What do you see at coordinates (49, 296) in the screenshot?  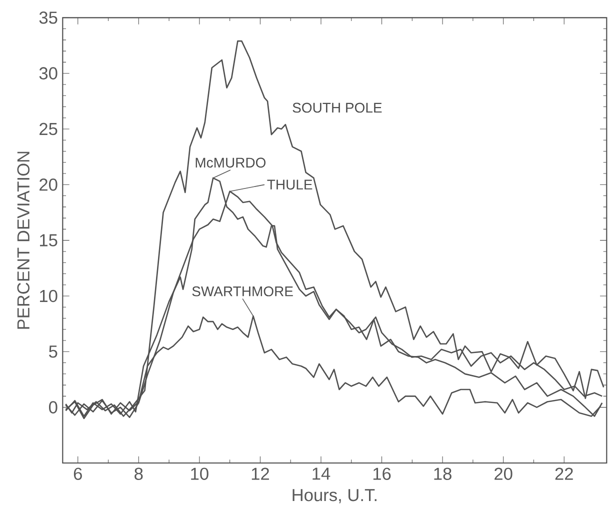 I see `y-tick-label: 10` at bounding box center [49, 296].